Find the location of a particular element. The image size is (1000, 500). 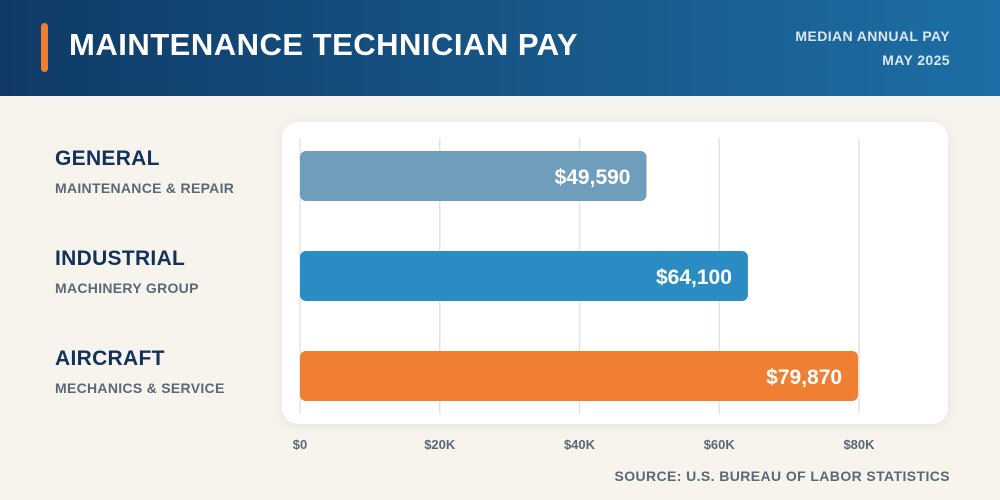

category-subname: MECHANICS & SERVICE is located at coordinates (140, 388).